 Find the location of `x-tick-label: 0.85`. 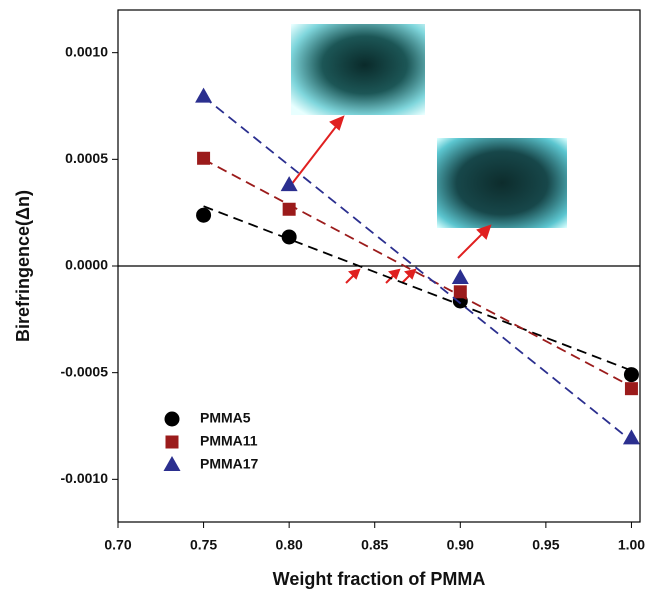

x-tick-label: 0.85 is located at coordinates (374, 545).